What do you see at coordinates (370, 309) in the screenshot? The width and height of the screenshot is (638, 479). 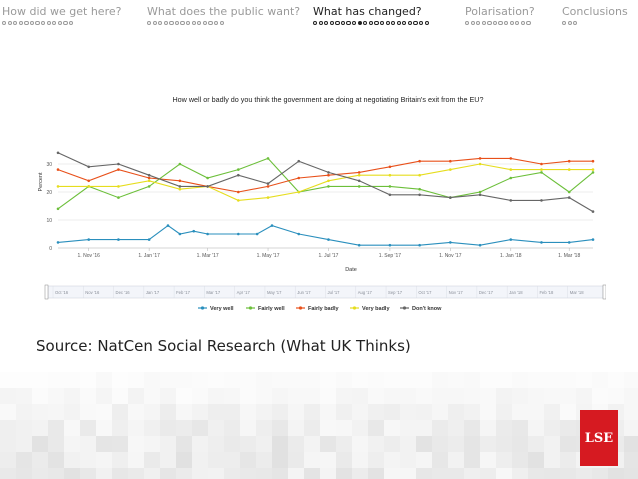 I see `legend-item: Very badly` at bounding box center [370, 309].